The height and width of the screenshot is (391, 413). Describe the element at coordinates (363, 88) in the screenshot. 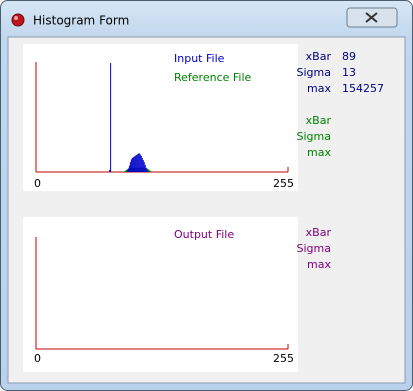

I see `stat-value: 154257` at that location.